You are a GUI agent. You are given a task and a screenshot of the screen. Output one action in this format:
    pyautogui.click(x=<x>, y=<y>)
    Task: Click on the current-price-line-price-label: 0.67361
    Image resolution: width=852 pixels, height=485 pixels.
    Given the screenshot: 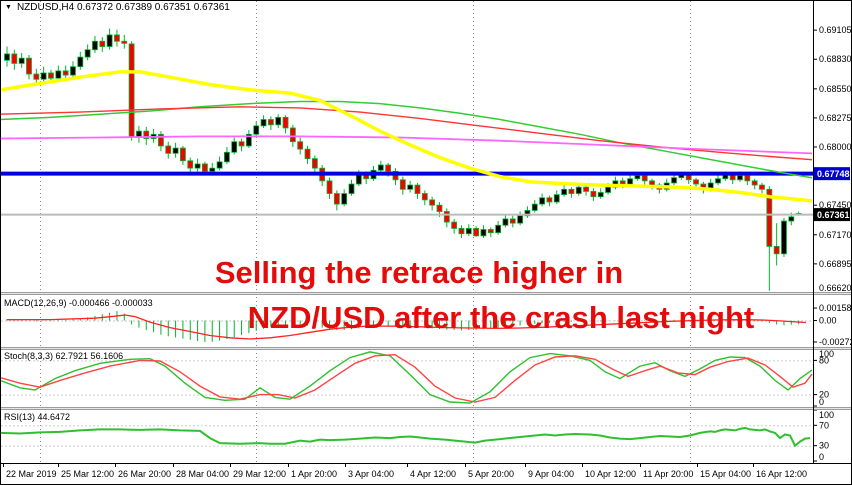 What is the action you would take?
    pyautogui.click(x=833, y=215)
    